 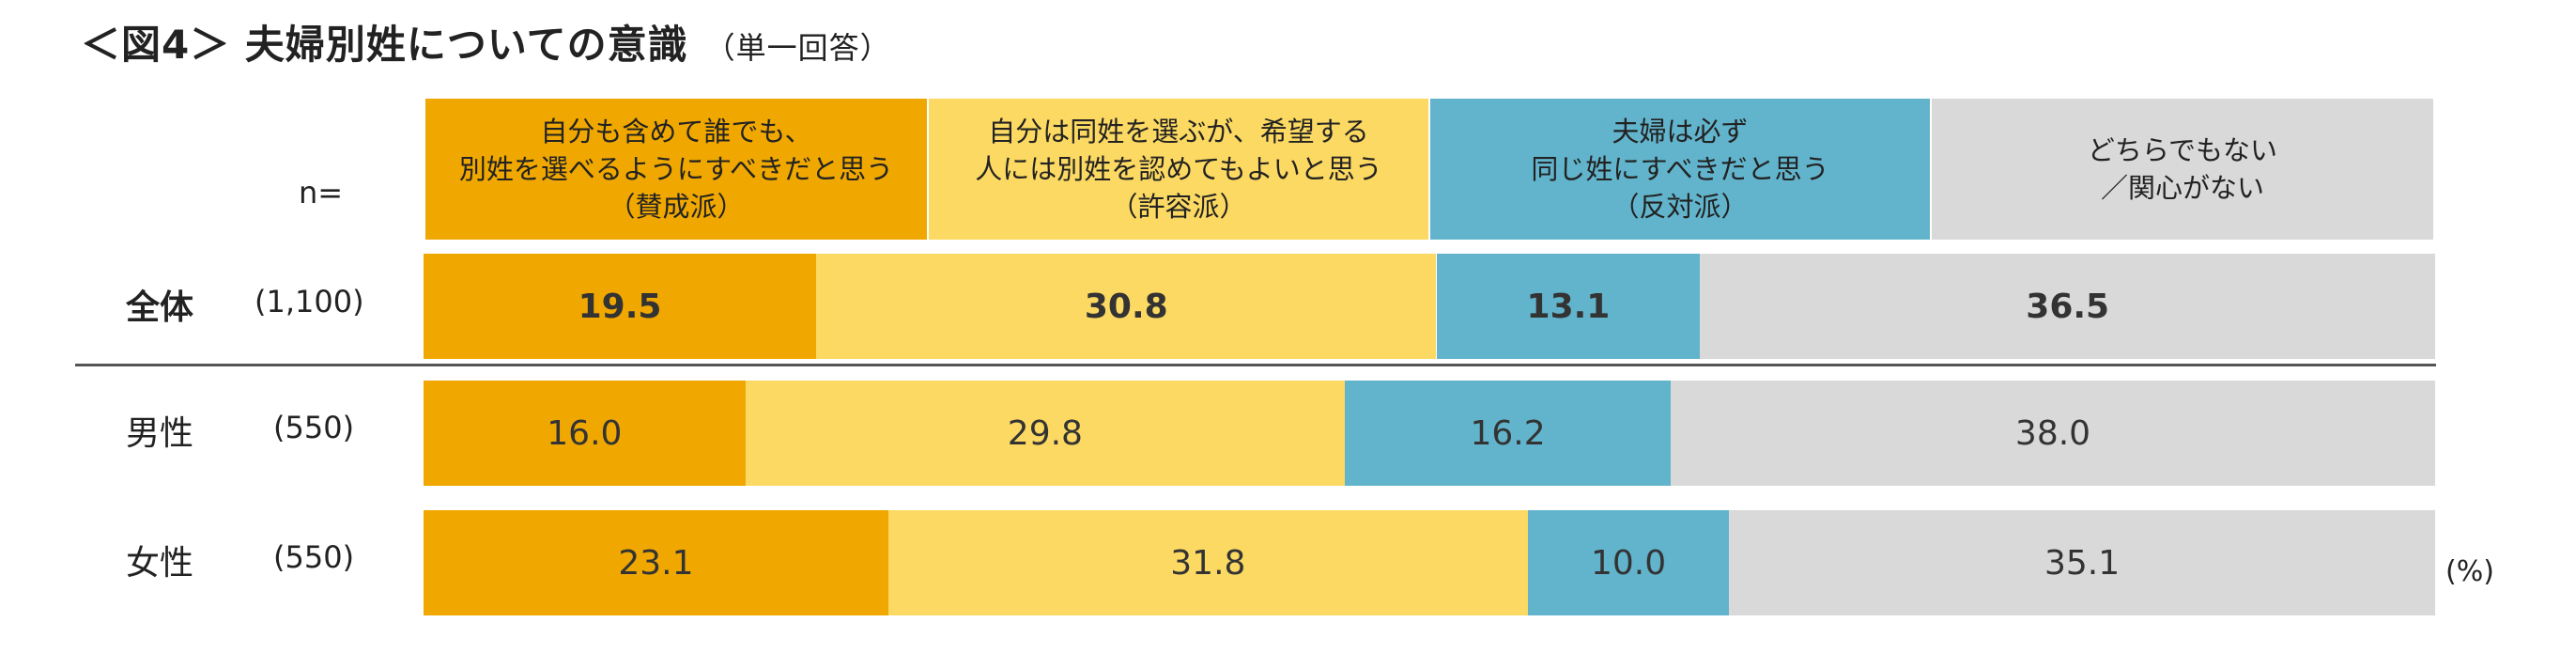 I want to click on chart-title-main: ＜図4＞ 夫婦別姓についての意識, so click(x=384, y=45).